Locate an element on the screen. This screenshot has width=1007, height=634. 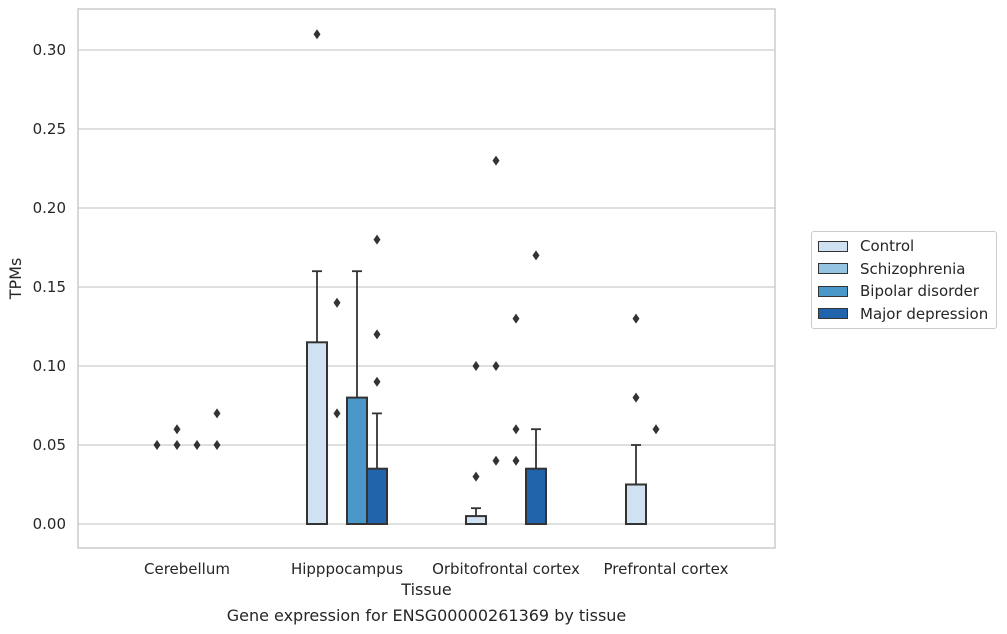
y-tick-label: 0.20 is located at coordinates (49, 208).